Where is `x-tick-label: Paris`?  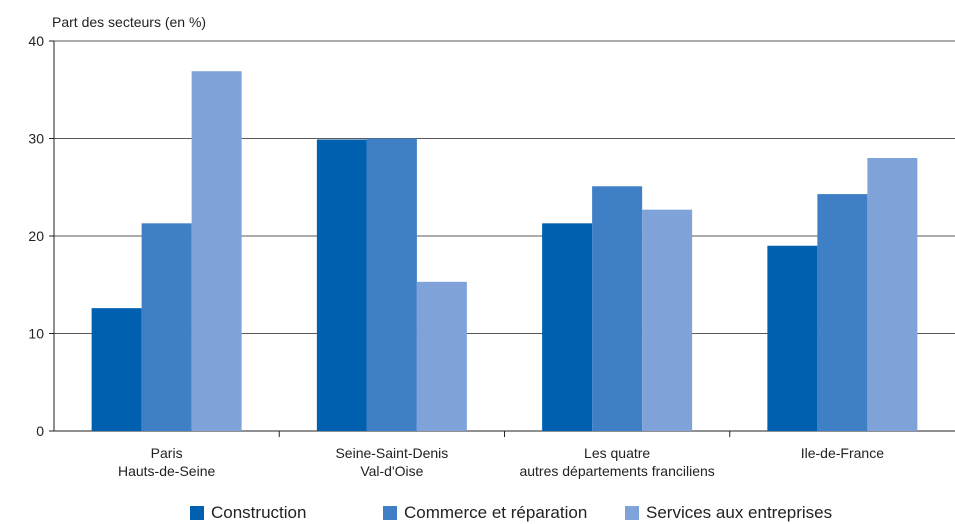
x-tick-label: Paris is located at coordinates (167, 453).